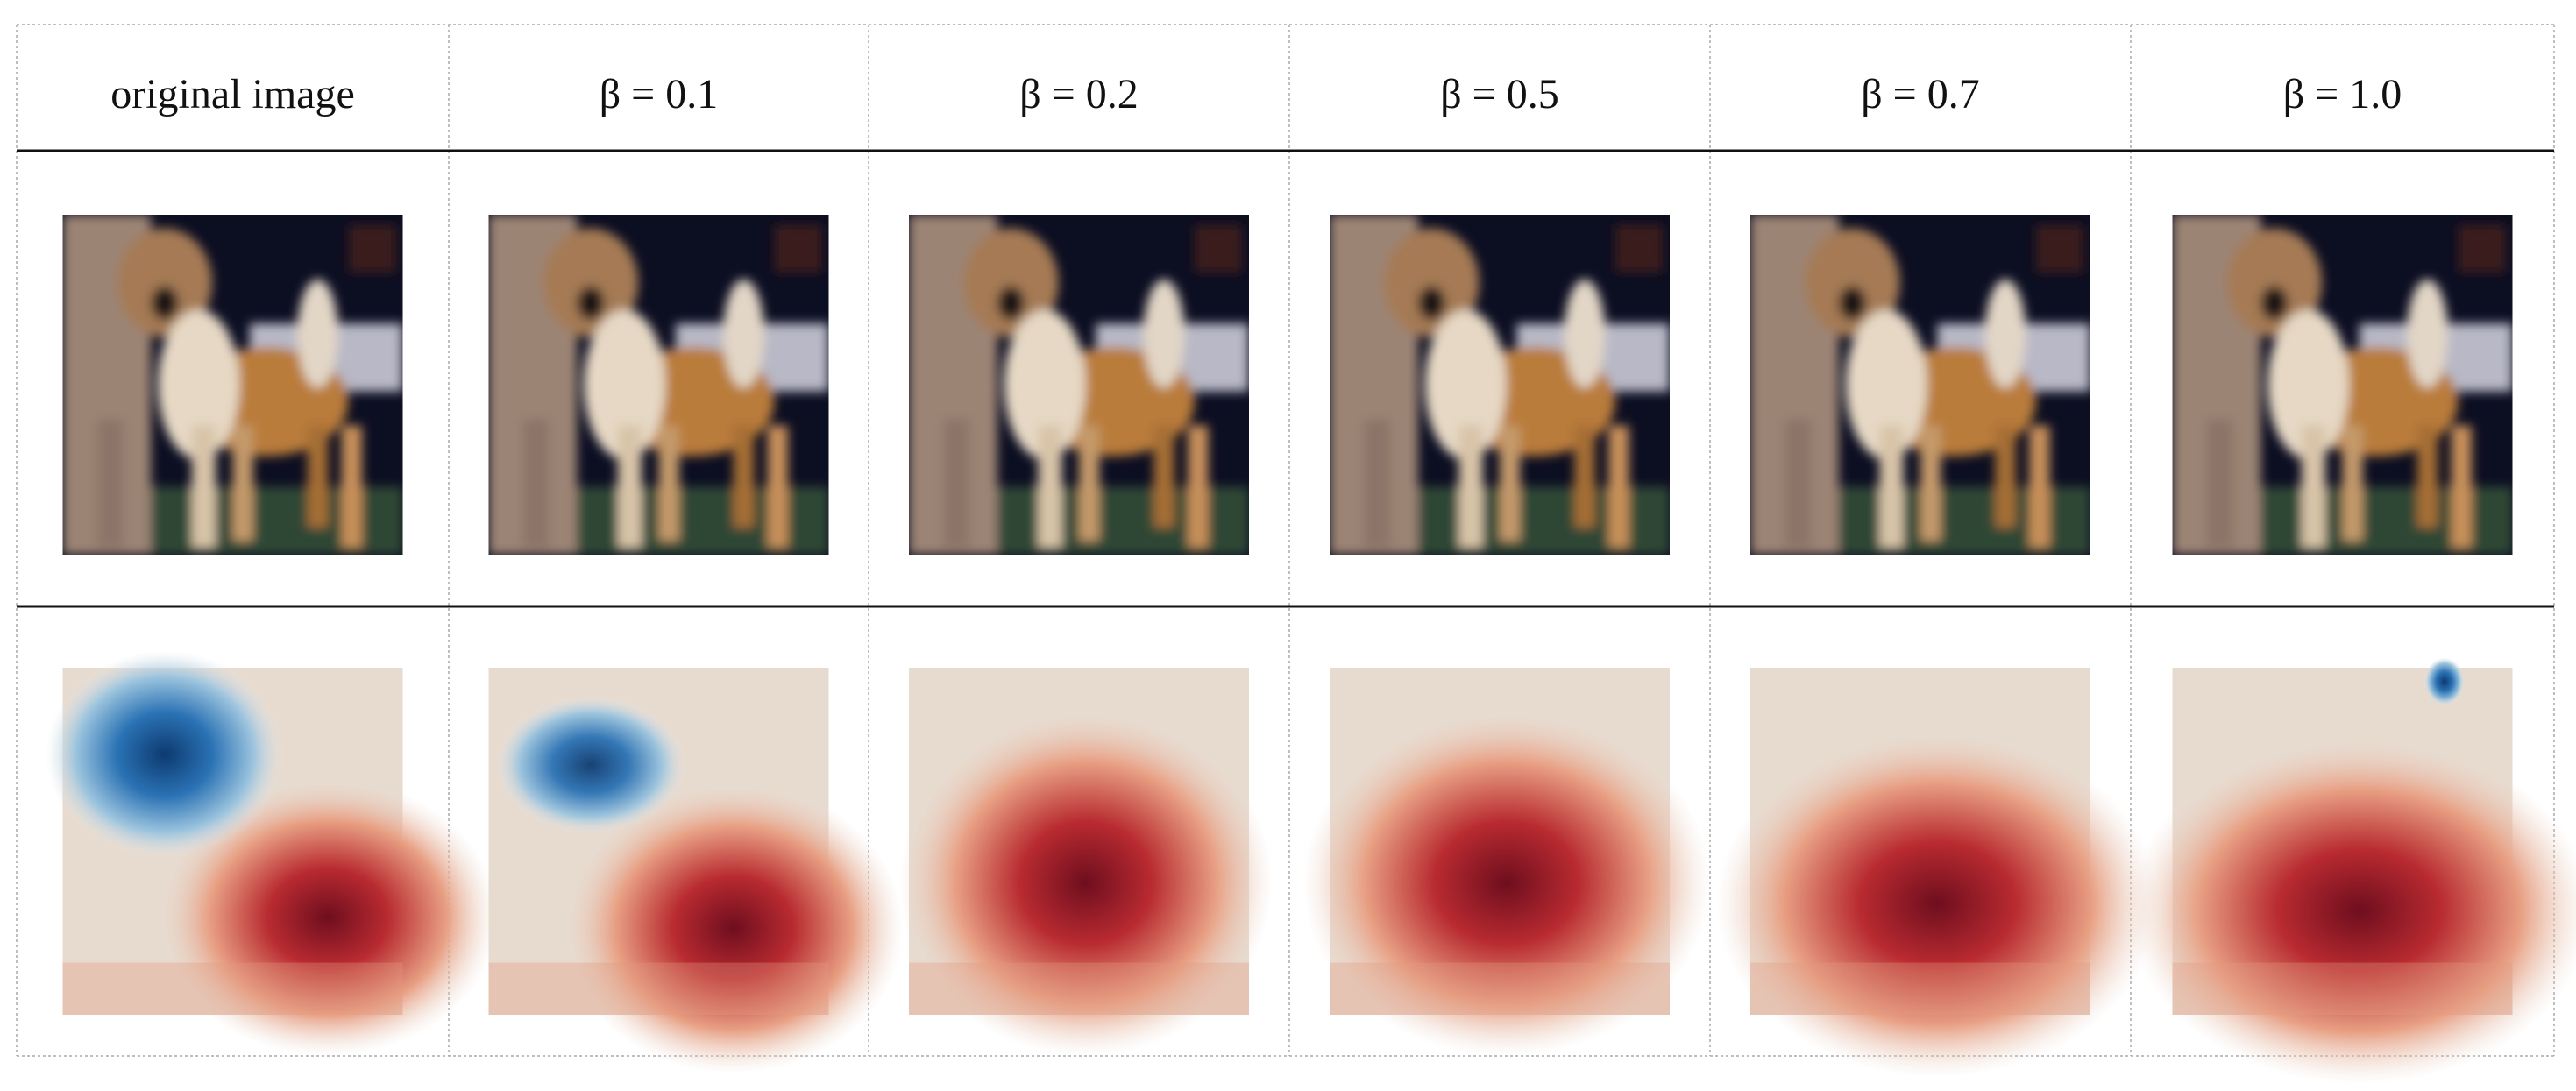  Describe the element at coordinates (1920, 94) in the screenshot. I see `column-header: β = 0.7` at that location.